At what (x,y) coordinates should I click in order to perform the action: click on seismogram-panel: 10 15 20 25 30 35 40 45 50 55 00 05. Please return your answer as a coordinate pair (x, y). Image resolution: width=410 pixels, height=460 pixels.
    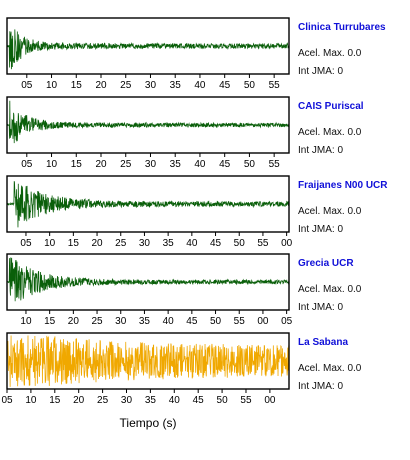
    Looking at the image, I should click on (149, 290).